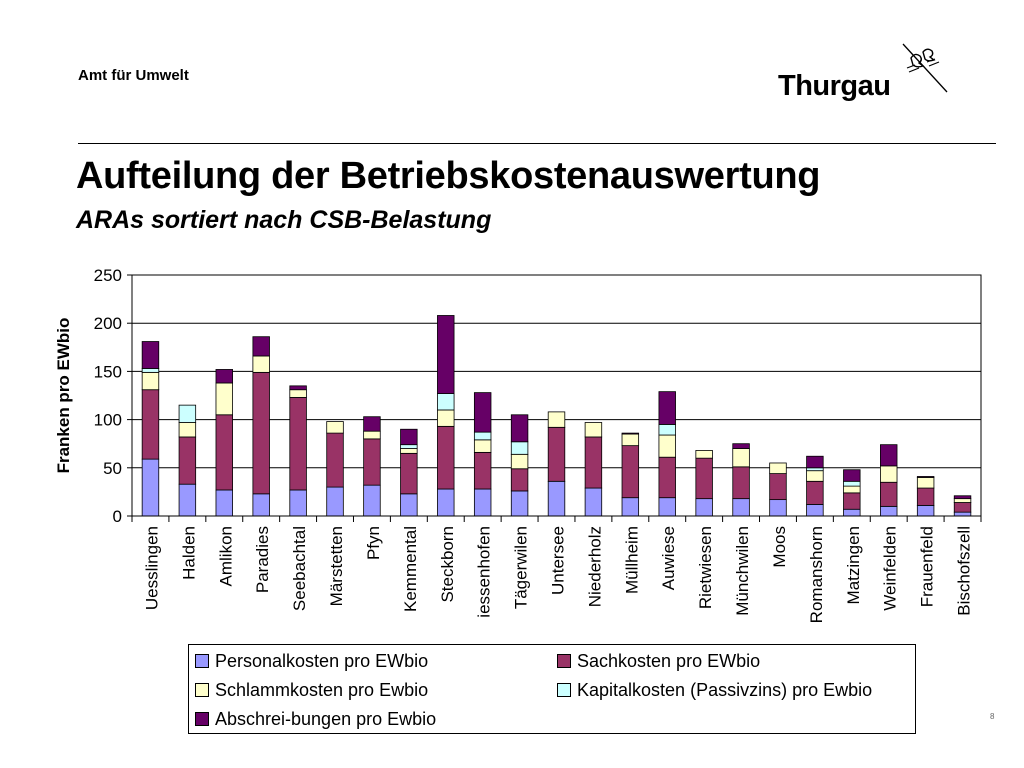 This screenshot has width=1024, height=768. Describe the element at coordinates (890, 568) in the screenshot. I see `x-category-label: Weinfelden` at that location.